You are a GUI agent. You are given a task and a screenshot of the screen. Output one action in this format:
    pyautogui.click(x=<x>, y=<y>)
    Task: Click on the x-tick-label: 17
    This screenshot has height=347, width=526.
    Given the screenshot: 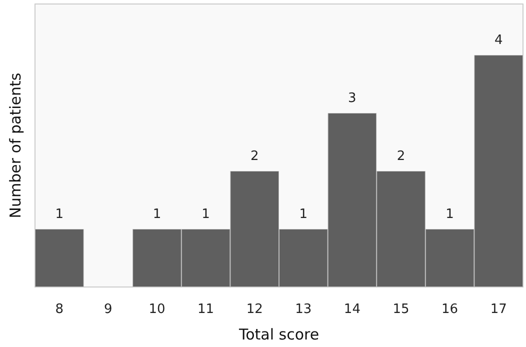 What is the action you would take?
    pyautogui.click(x=498, y=309)
    